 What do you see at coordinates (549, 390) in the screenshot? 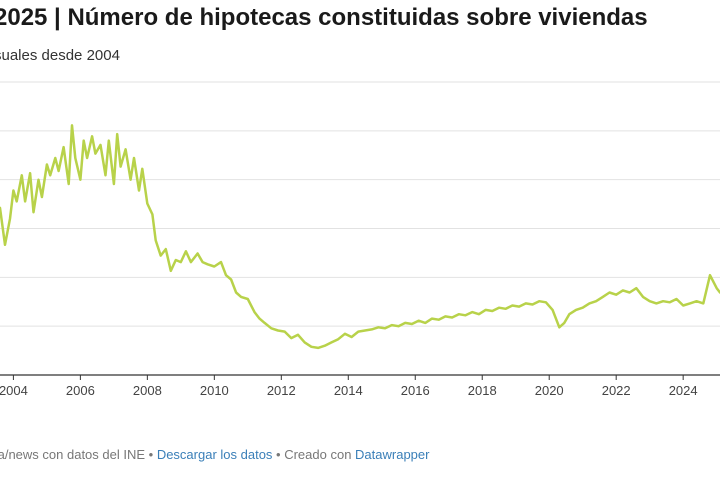
I see `x-tick-label-2020: 2020` at bounding box center [549, 390].